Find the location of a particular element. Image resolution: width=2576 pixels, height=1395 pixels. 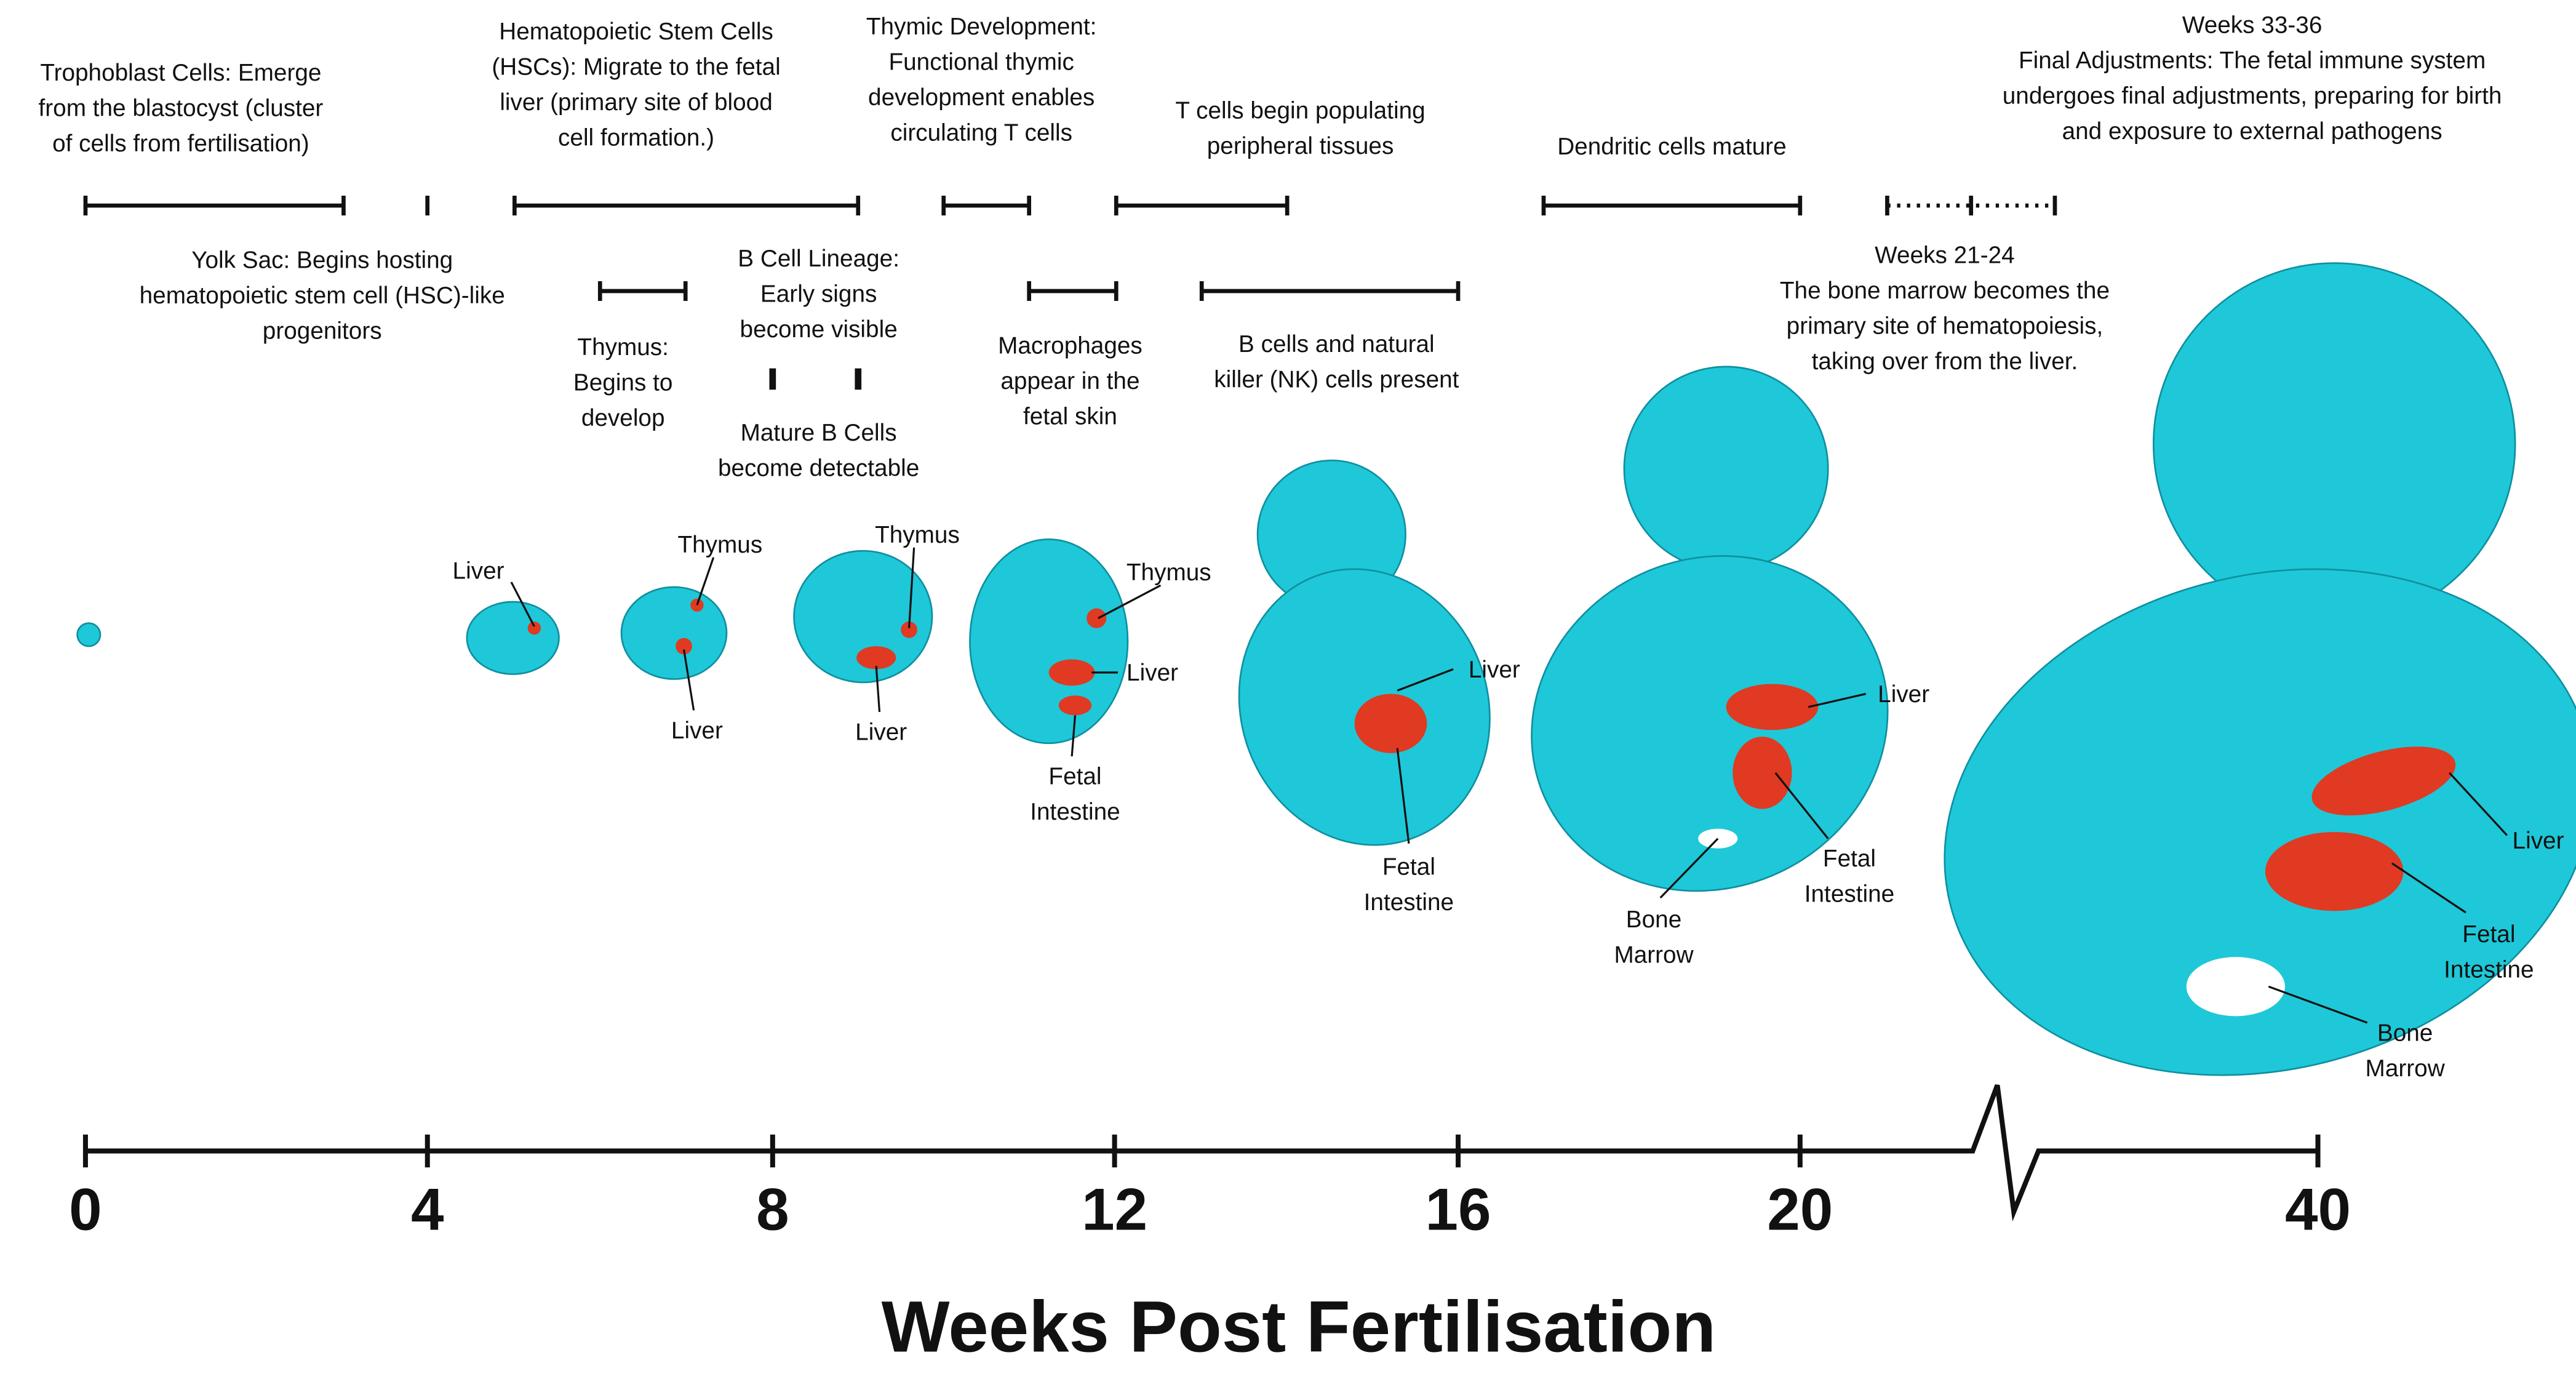

bone is located at coordinates (2236, 987).